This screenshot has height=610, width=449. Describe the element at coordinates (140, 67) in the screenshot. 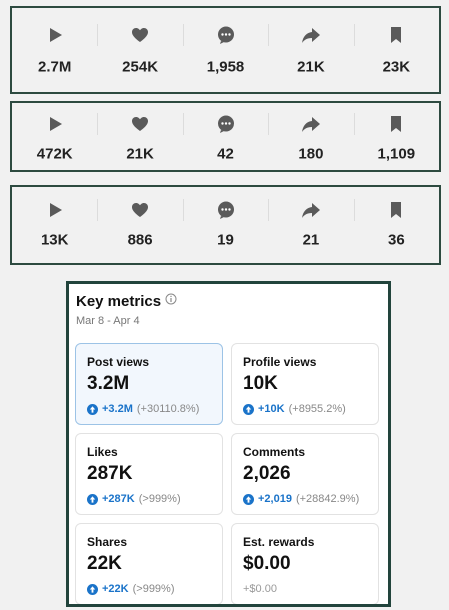

I see `stat-value: 254K` at that location.